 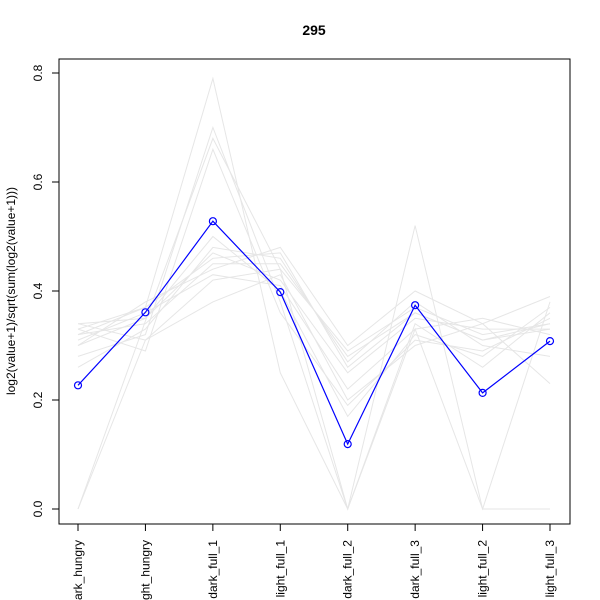 What do you see at coordinates (280, 569) in the screenshot?
I see `x-tick-label: light_full_1` at bounding box center [280, 569].